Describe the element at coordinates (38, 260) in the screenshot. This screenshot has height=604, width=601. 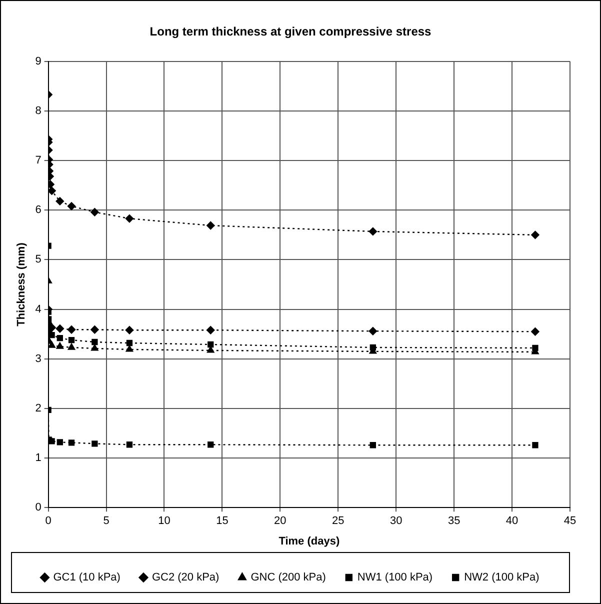
I see `y-tick-label: 5` at that location.